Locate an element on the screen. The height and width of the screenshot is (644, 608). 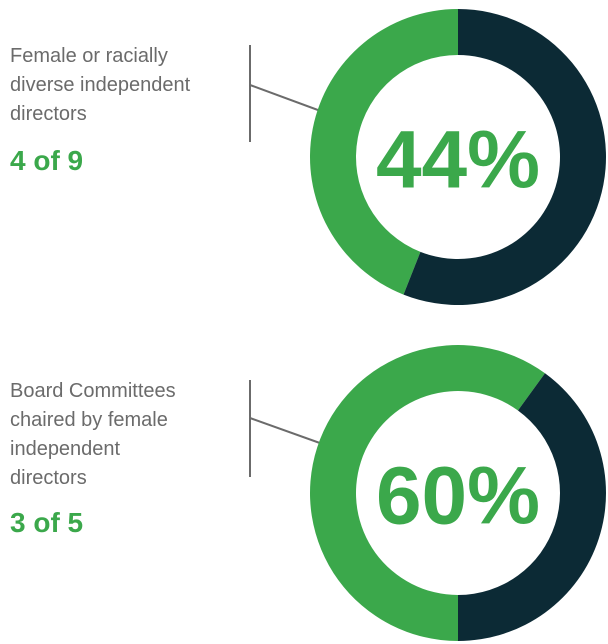
ratio: 4 of 9 is located at coordinates (46, 160).